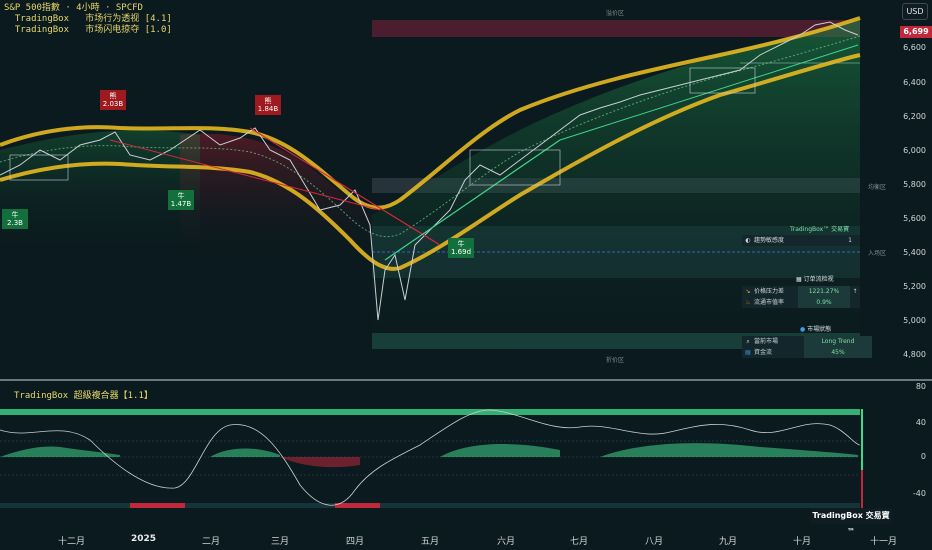  Describe the element at coordinates (923, 456) in the screenshot. I see `sub-tick: 0` at that location.